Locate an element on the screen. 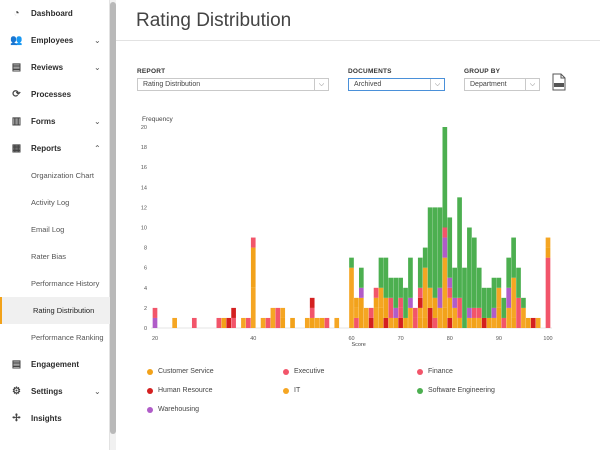 This screenshot has height=450, width=600. report-item-performance-history: Performance History is located at coordinates (55, 283).